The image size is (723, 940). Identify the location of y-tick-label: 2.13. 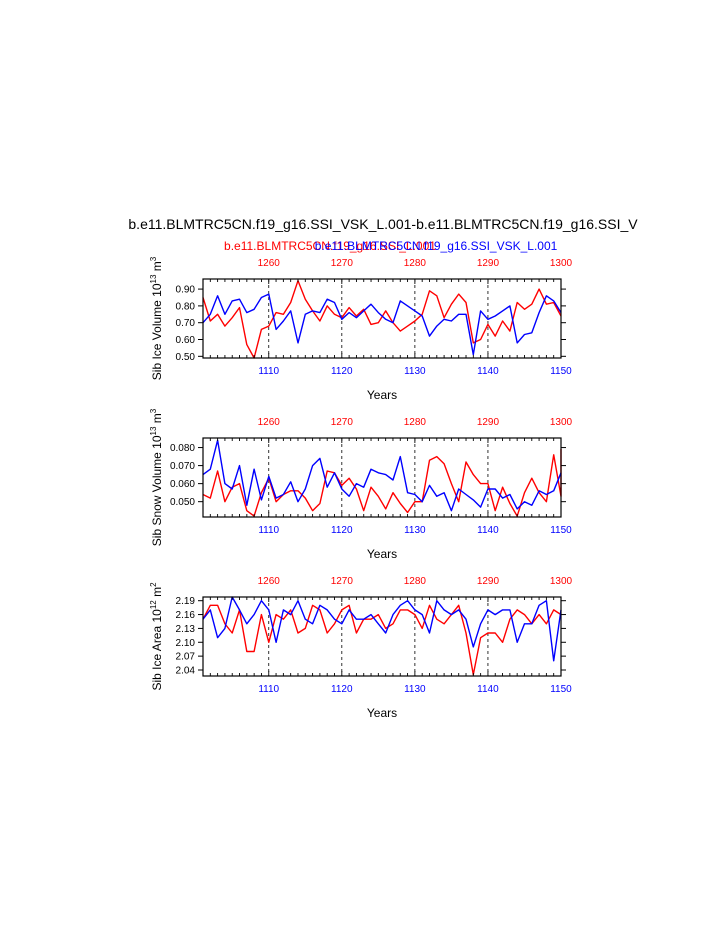
(186, 629).